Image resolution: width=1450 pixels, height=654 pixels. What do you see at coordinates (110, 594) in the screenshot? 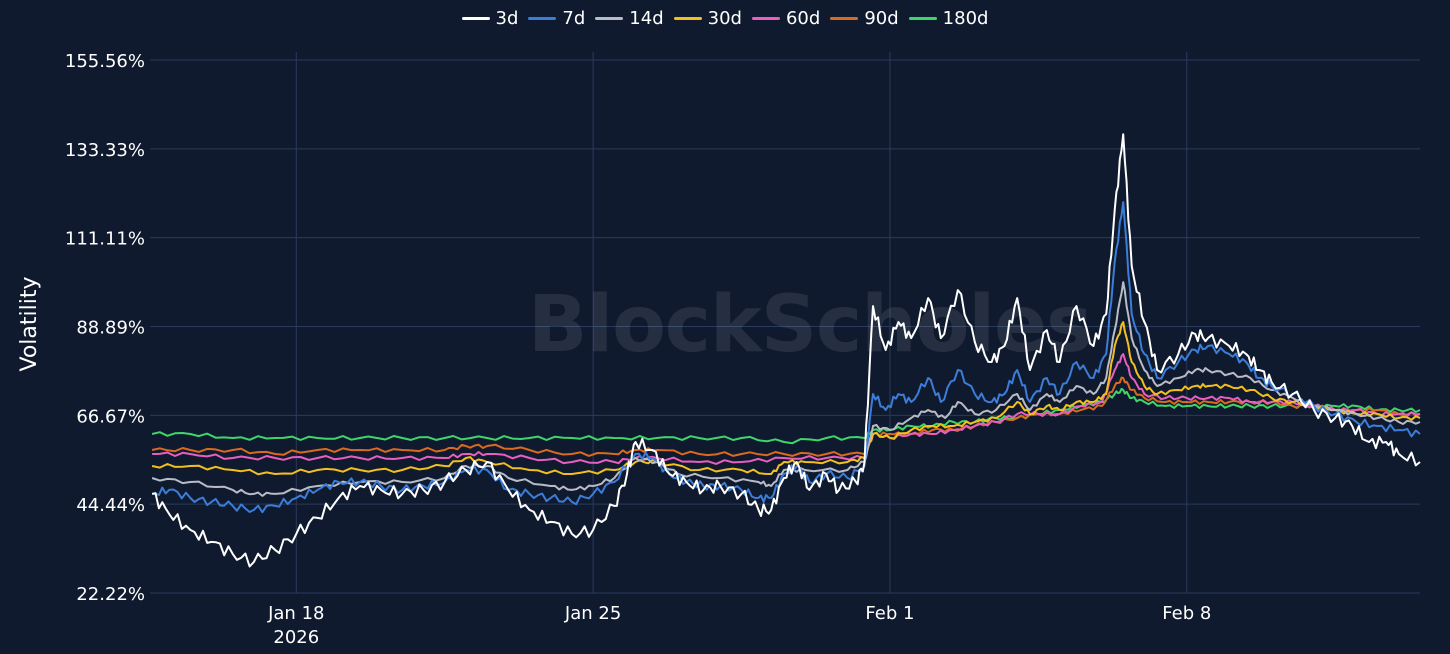
I see `y-tick-label: 22.22%` at bounding box center [110, 594].